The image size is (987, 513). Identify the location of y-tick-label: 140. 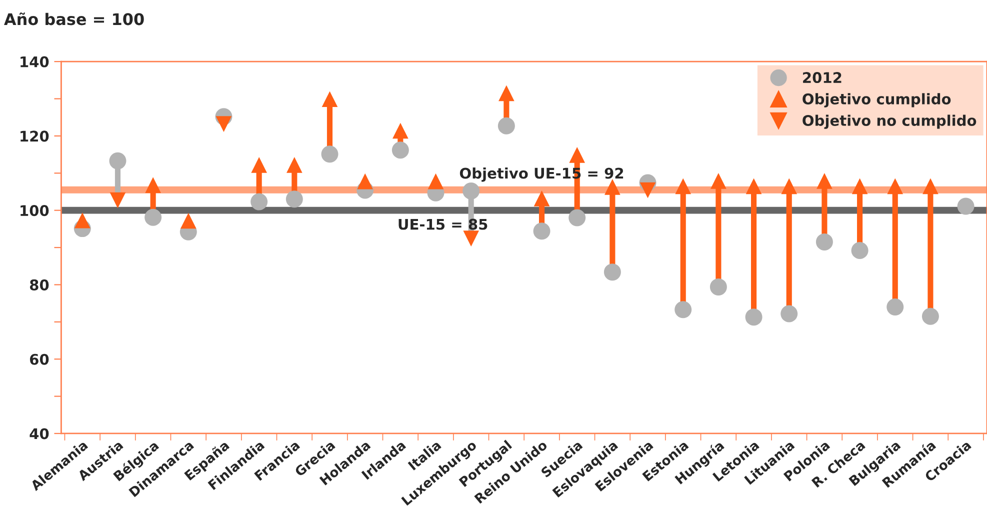
(34, 62).